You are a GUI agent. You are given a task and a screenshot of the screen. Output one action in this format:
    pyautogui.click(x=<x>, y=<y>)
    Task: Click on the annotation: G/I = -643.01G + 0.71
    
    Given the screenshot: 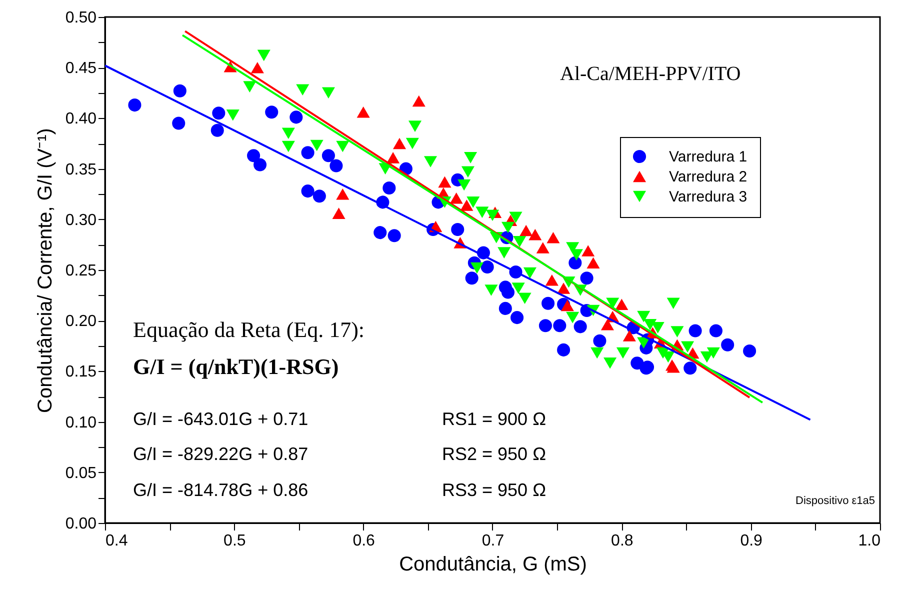 What is the action you would take?
    pyautogui.click(x=220, y=419)
    